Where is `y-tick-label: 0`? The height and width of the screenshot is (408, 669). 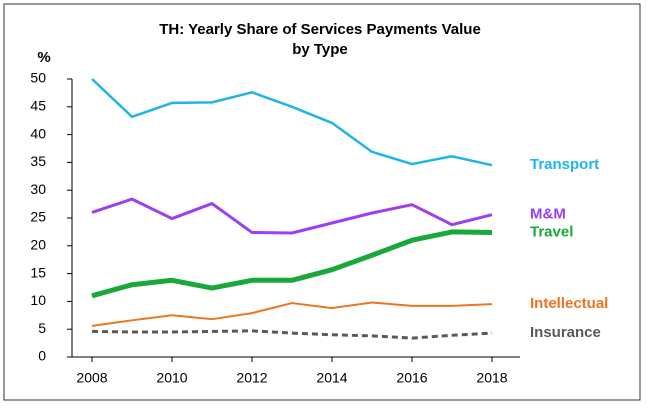 y-tick-label: 0 is located at coordinates (42, 356).